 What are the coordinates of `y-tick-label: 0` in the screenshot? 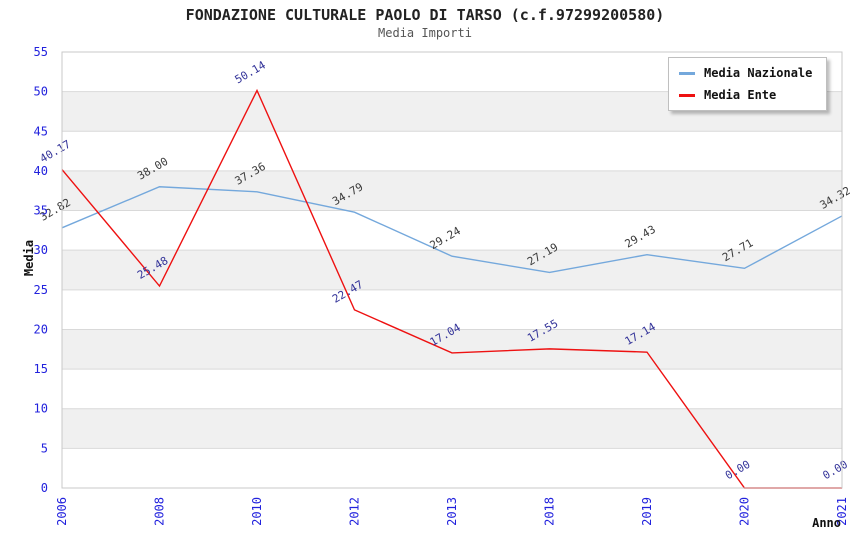 It's located at (44, 488).